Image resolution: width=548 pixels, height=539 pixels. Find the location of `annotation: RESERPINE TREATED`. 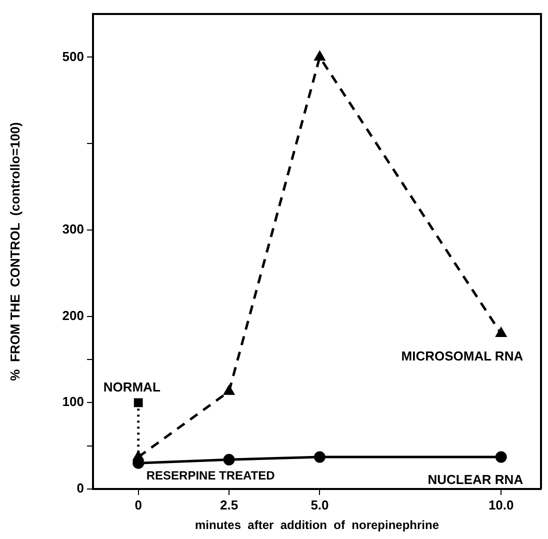

annotation: RESERPINE TREATED is located at coordinates (211, 475).